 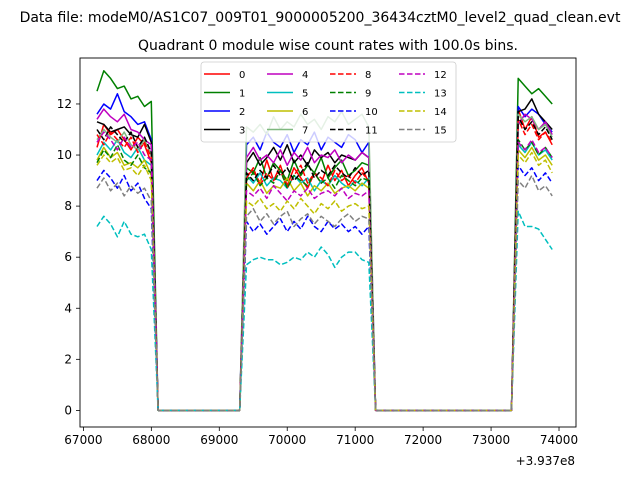 I want to click on y-tick-label: 6, so click(x=68, y=257).